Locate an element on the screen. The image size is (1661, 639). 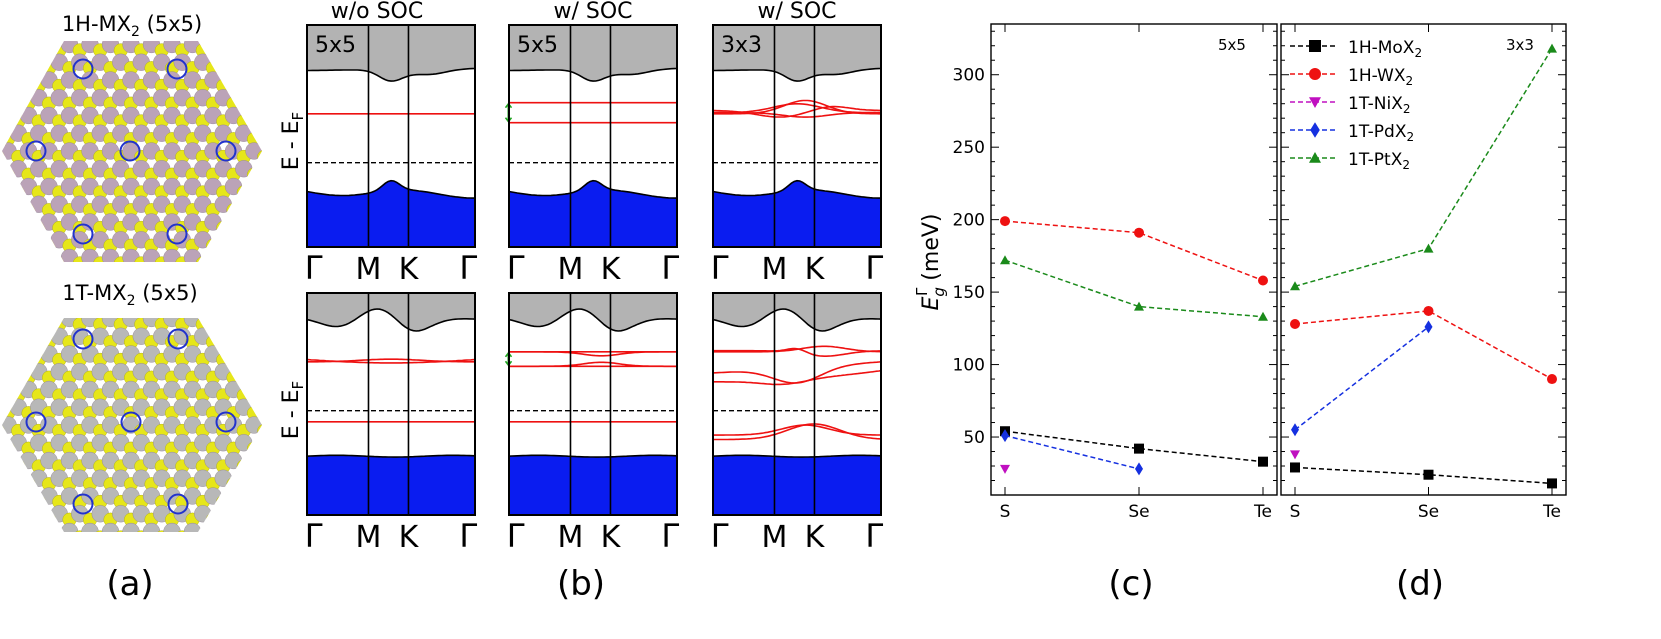
defect-band is located at coordinates (797, 111).